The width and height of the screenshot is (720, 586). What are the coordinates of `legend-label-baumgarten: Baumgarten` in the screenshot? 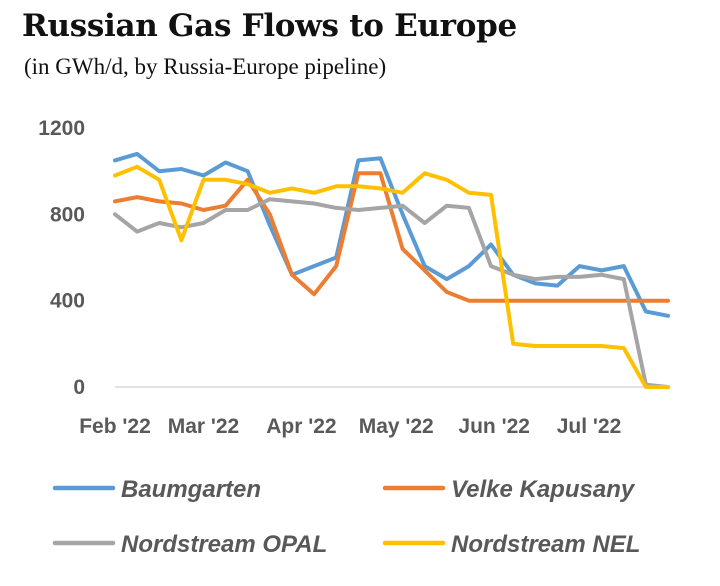 It's located at (191, 489).